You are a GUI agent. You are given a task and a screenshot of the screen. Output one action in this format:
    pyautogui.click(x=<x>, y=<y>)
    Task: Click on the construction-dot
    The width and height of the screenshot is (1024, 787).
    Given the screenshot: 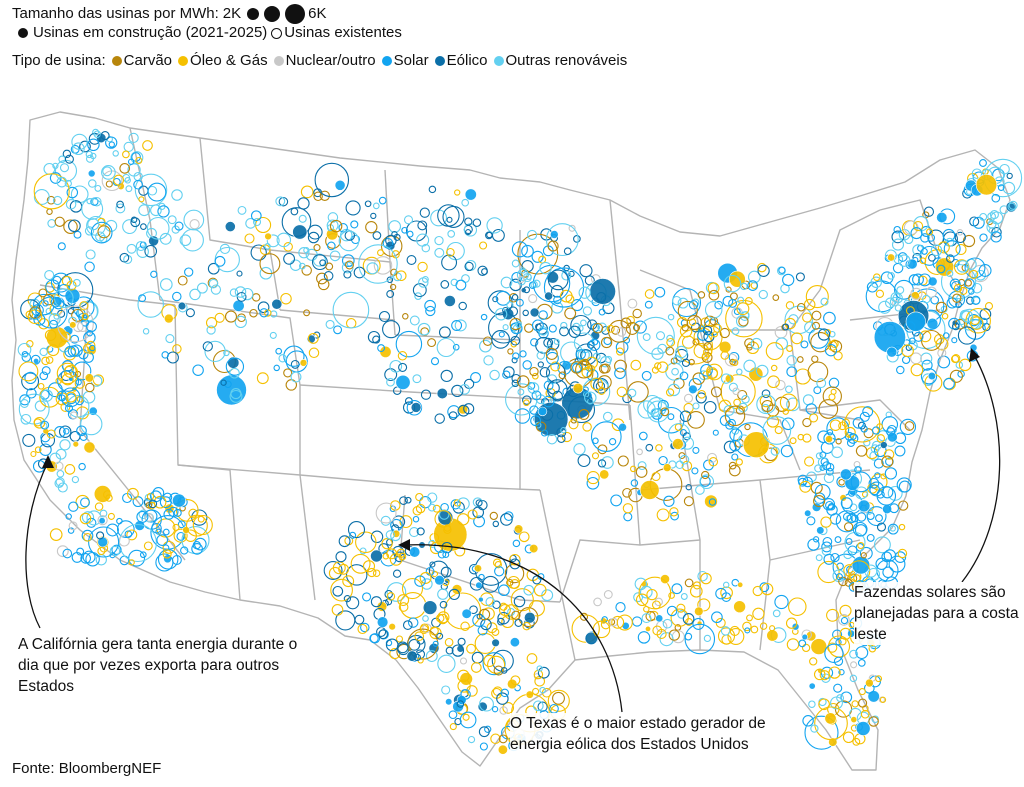 What is the action you would take?
    pyautogui.click(x=23, y=33)
    